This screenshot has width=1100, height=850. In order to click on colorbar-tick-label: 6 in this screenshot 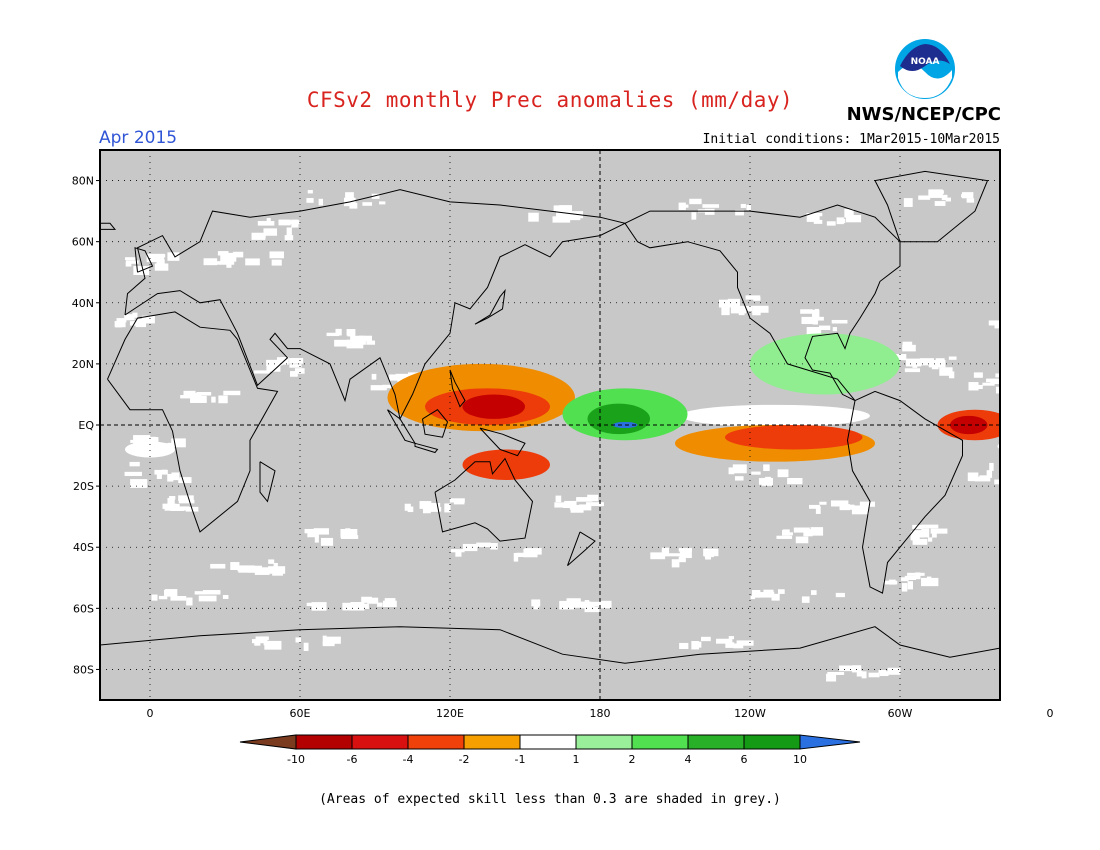, I will do `click(744, 759)`.